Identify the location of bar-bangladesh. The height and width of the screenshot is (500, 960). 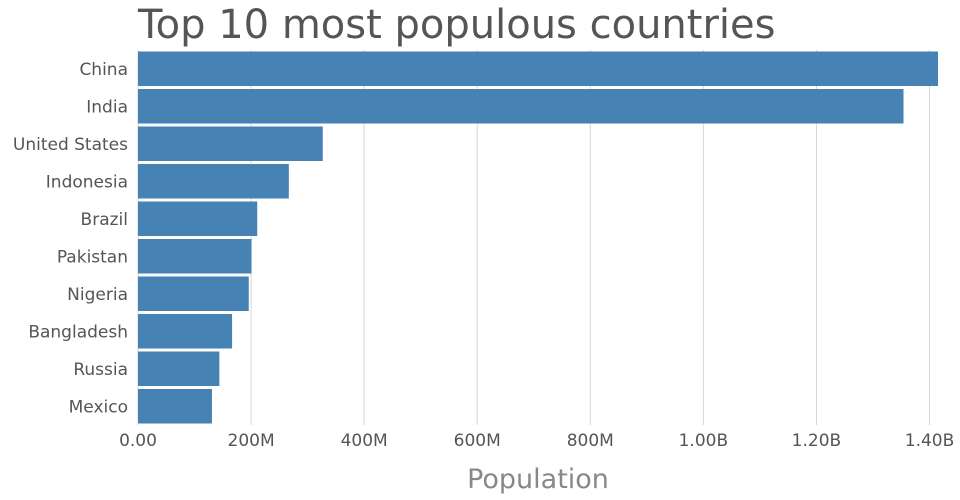
(185, 331).